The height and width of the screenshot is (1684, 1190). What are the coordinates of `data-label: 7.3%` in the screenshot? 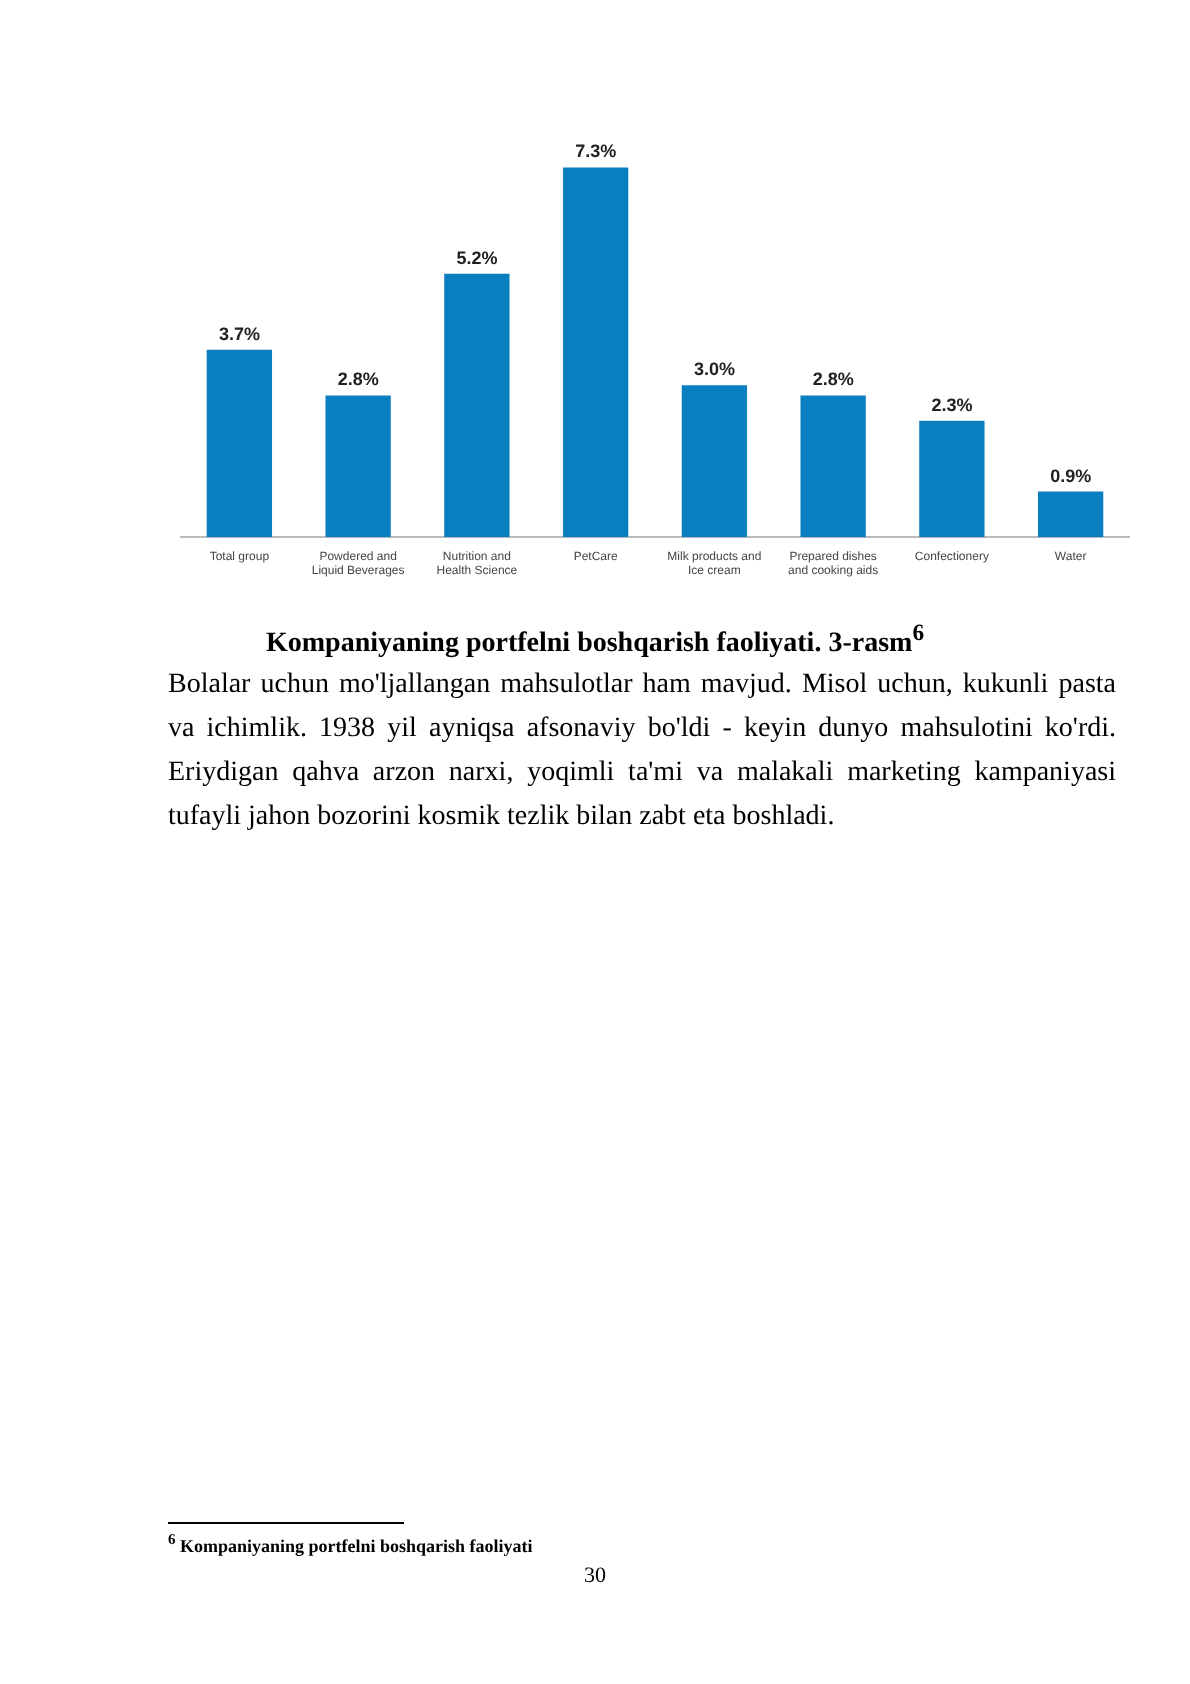 It's located at (596, 151).